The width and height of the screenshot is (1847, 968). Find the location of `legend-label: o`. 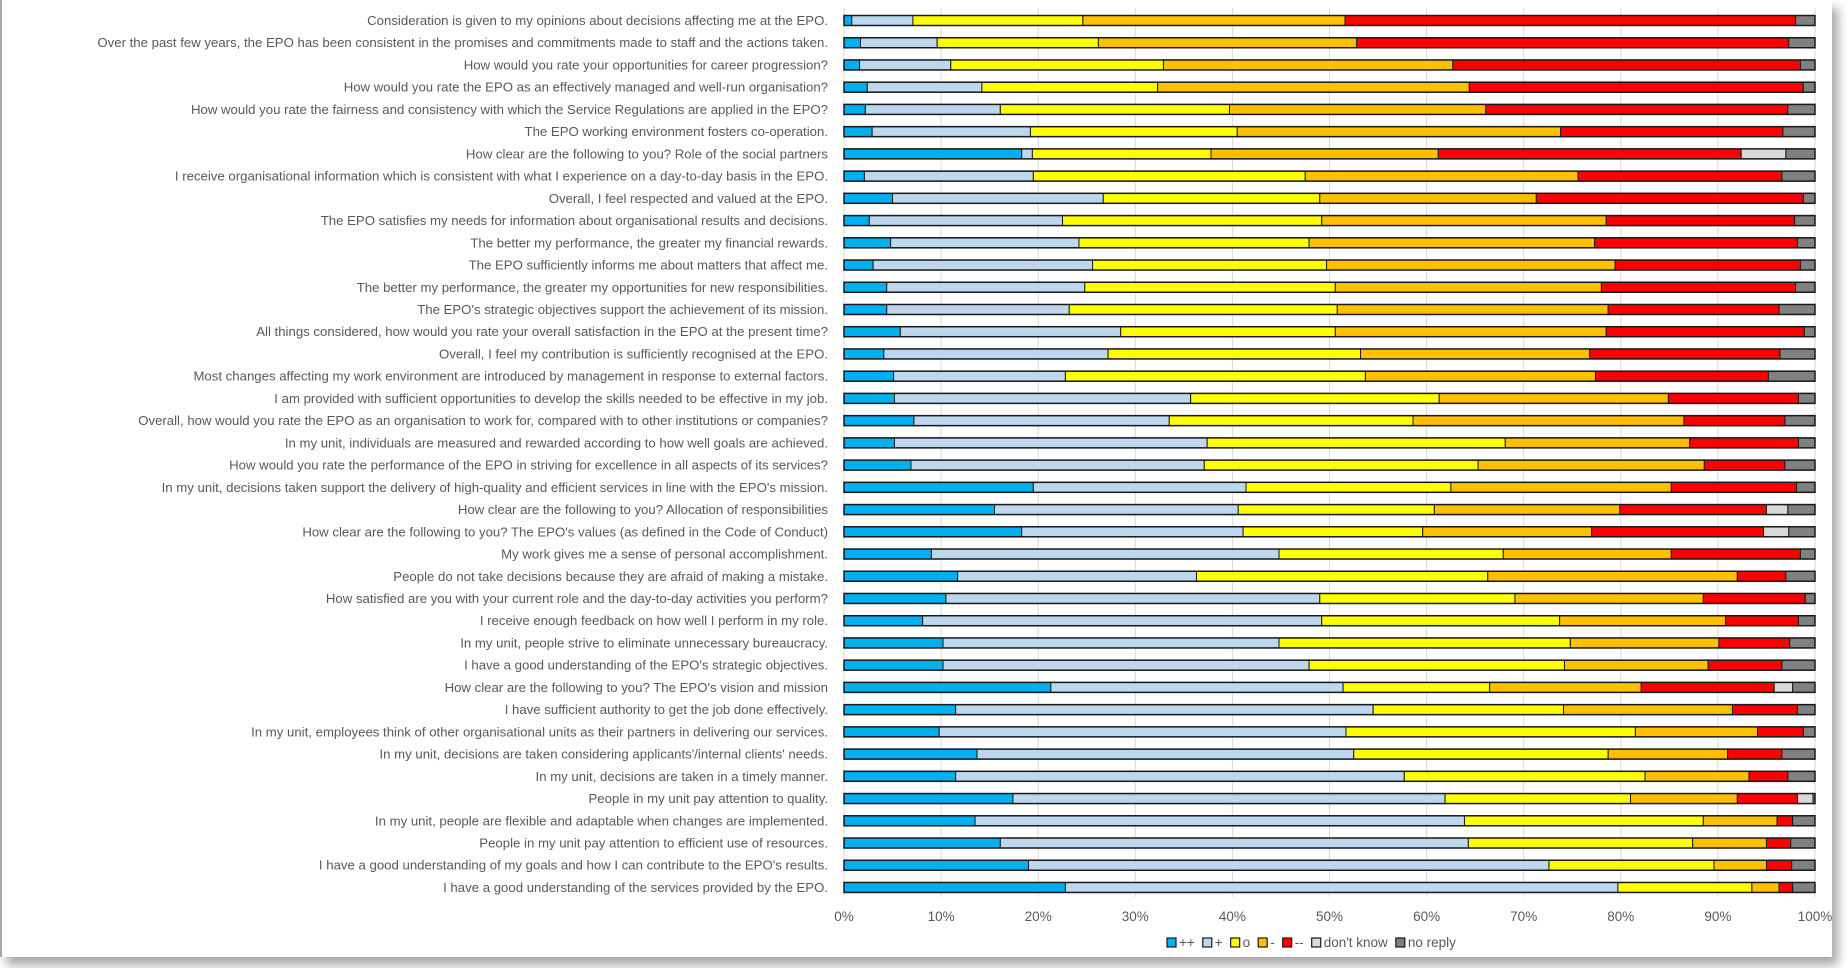

legend-label: o is located at coordinates (1247, 942).